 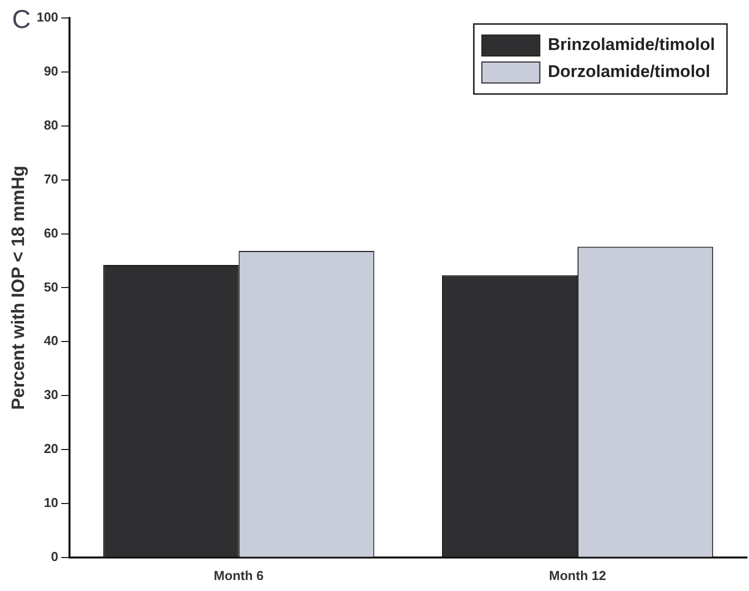 I want to click on y-tick-label: 0, so click(x=54, y=556).